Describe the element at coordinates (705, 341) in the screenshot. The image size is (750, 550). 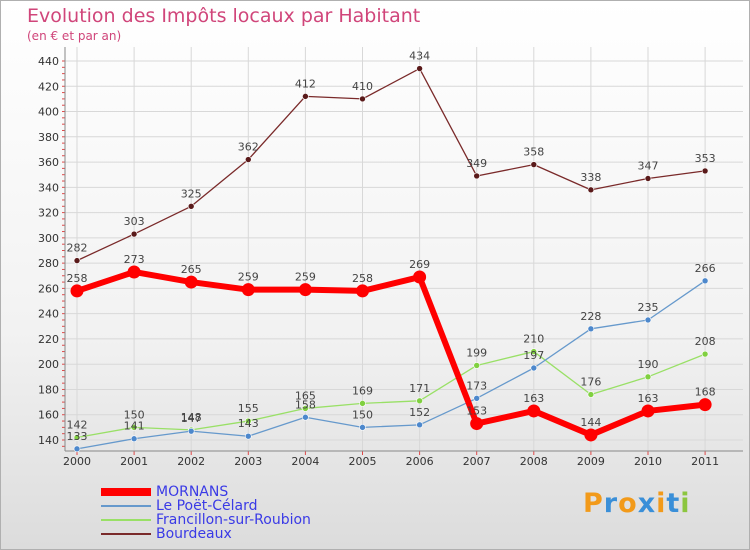
I see `data-label-francillon-sur-roubion: 208` at that location.